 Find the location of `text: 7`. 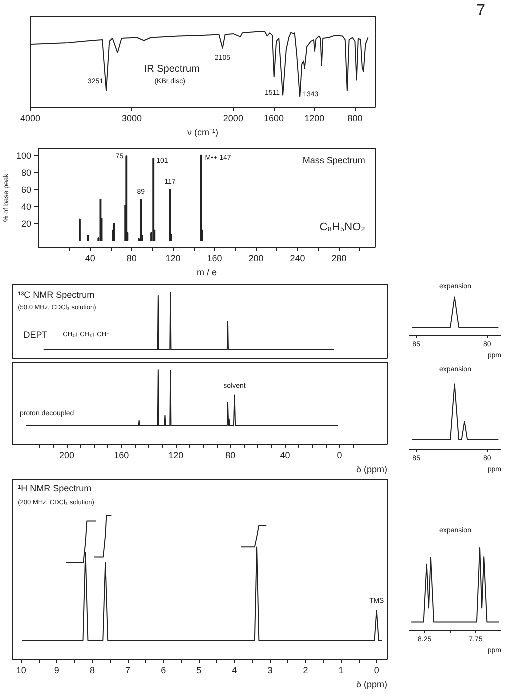

text: 7 is located at coordinates (481, 11).